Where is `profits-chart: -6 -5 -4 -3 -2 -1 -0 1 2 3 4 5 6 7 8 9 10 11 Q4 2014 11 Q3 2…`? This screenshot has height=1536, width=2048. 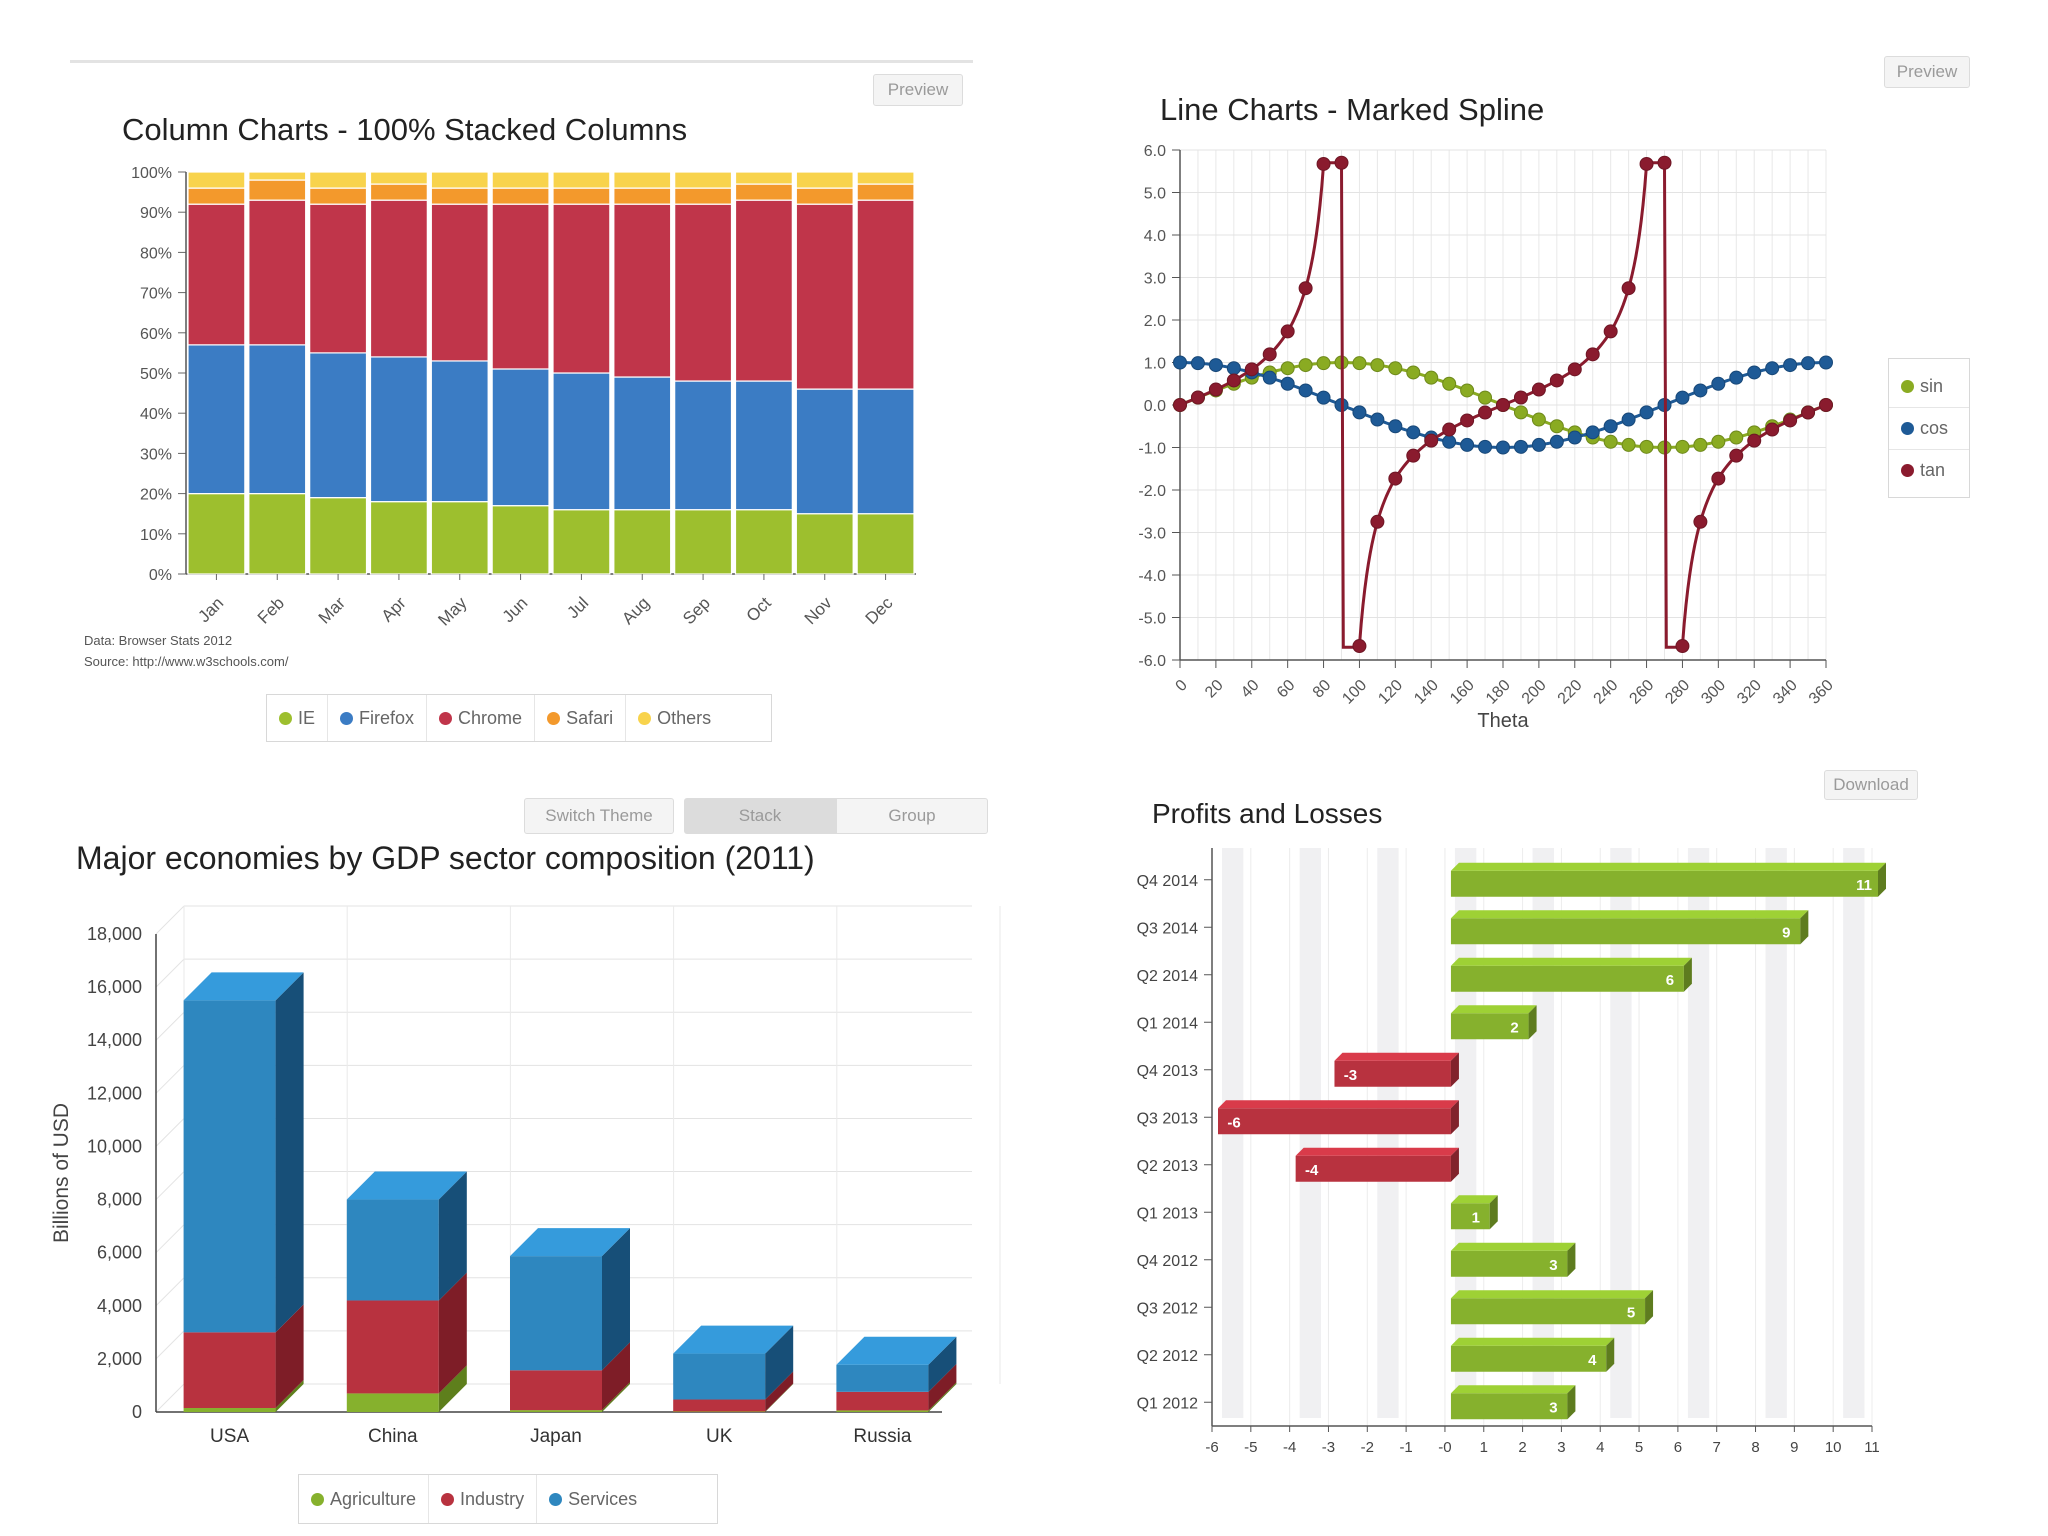 profits-chart: -6 -5 -4 -3 -2 -1 -0 1 2 3 4 5 6 7 8 9 10 11 Q4 2014 11 Q3 2… is located at coordinates (1511, 1152).